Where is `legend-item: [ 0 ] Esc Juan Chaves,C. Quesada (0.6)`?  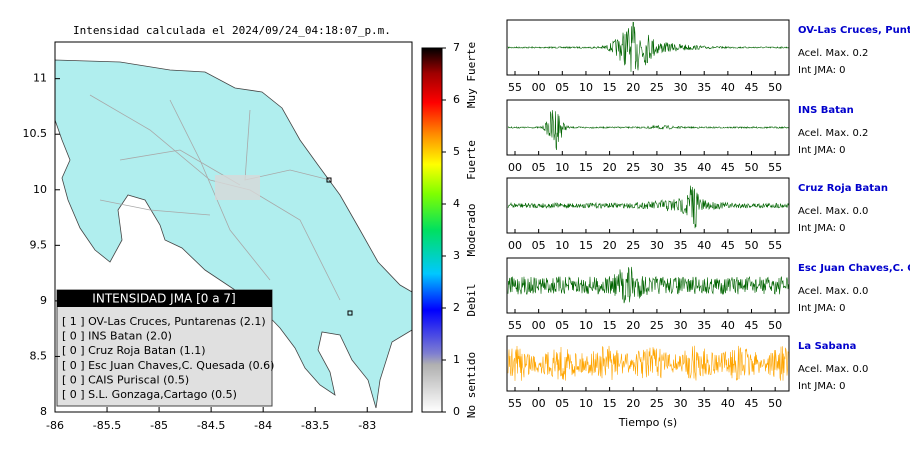
legend-item: [ 0 ] Esc Juan Chaves,C. Quesada (0.6) is located at coordinates (168, 365).